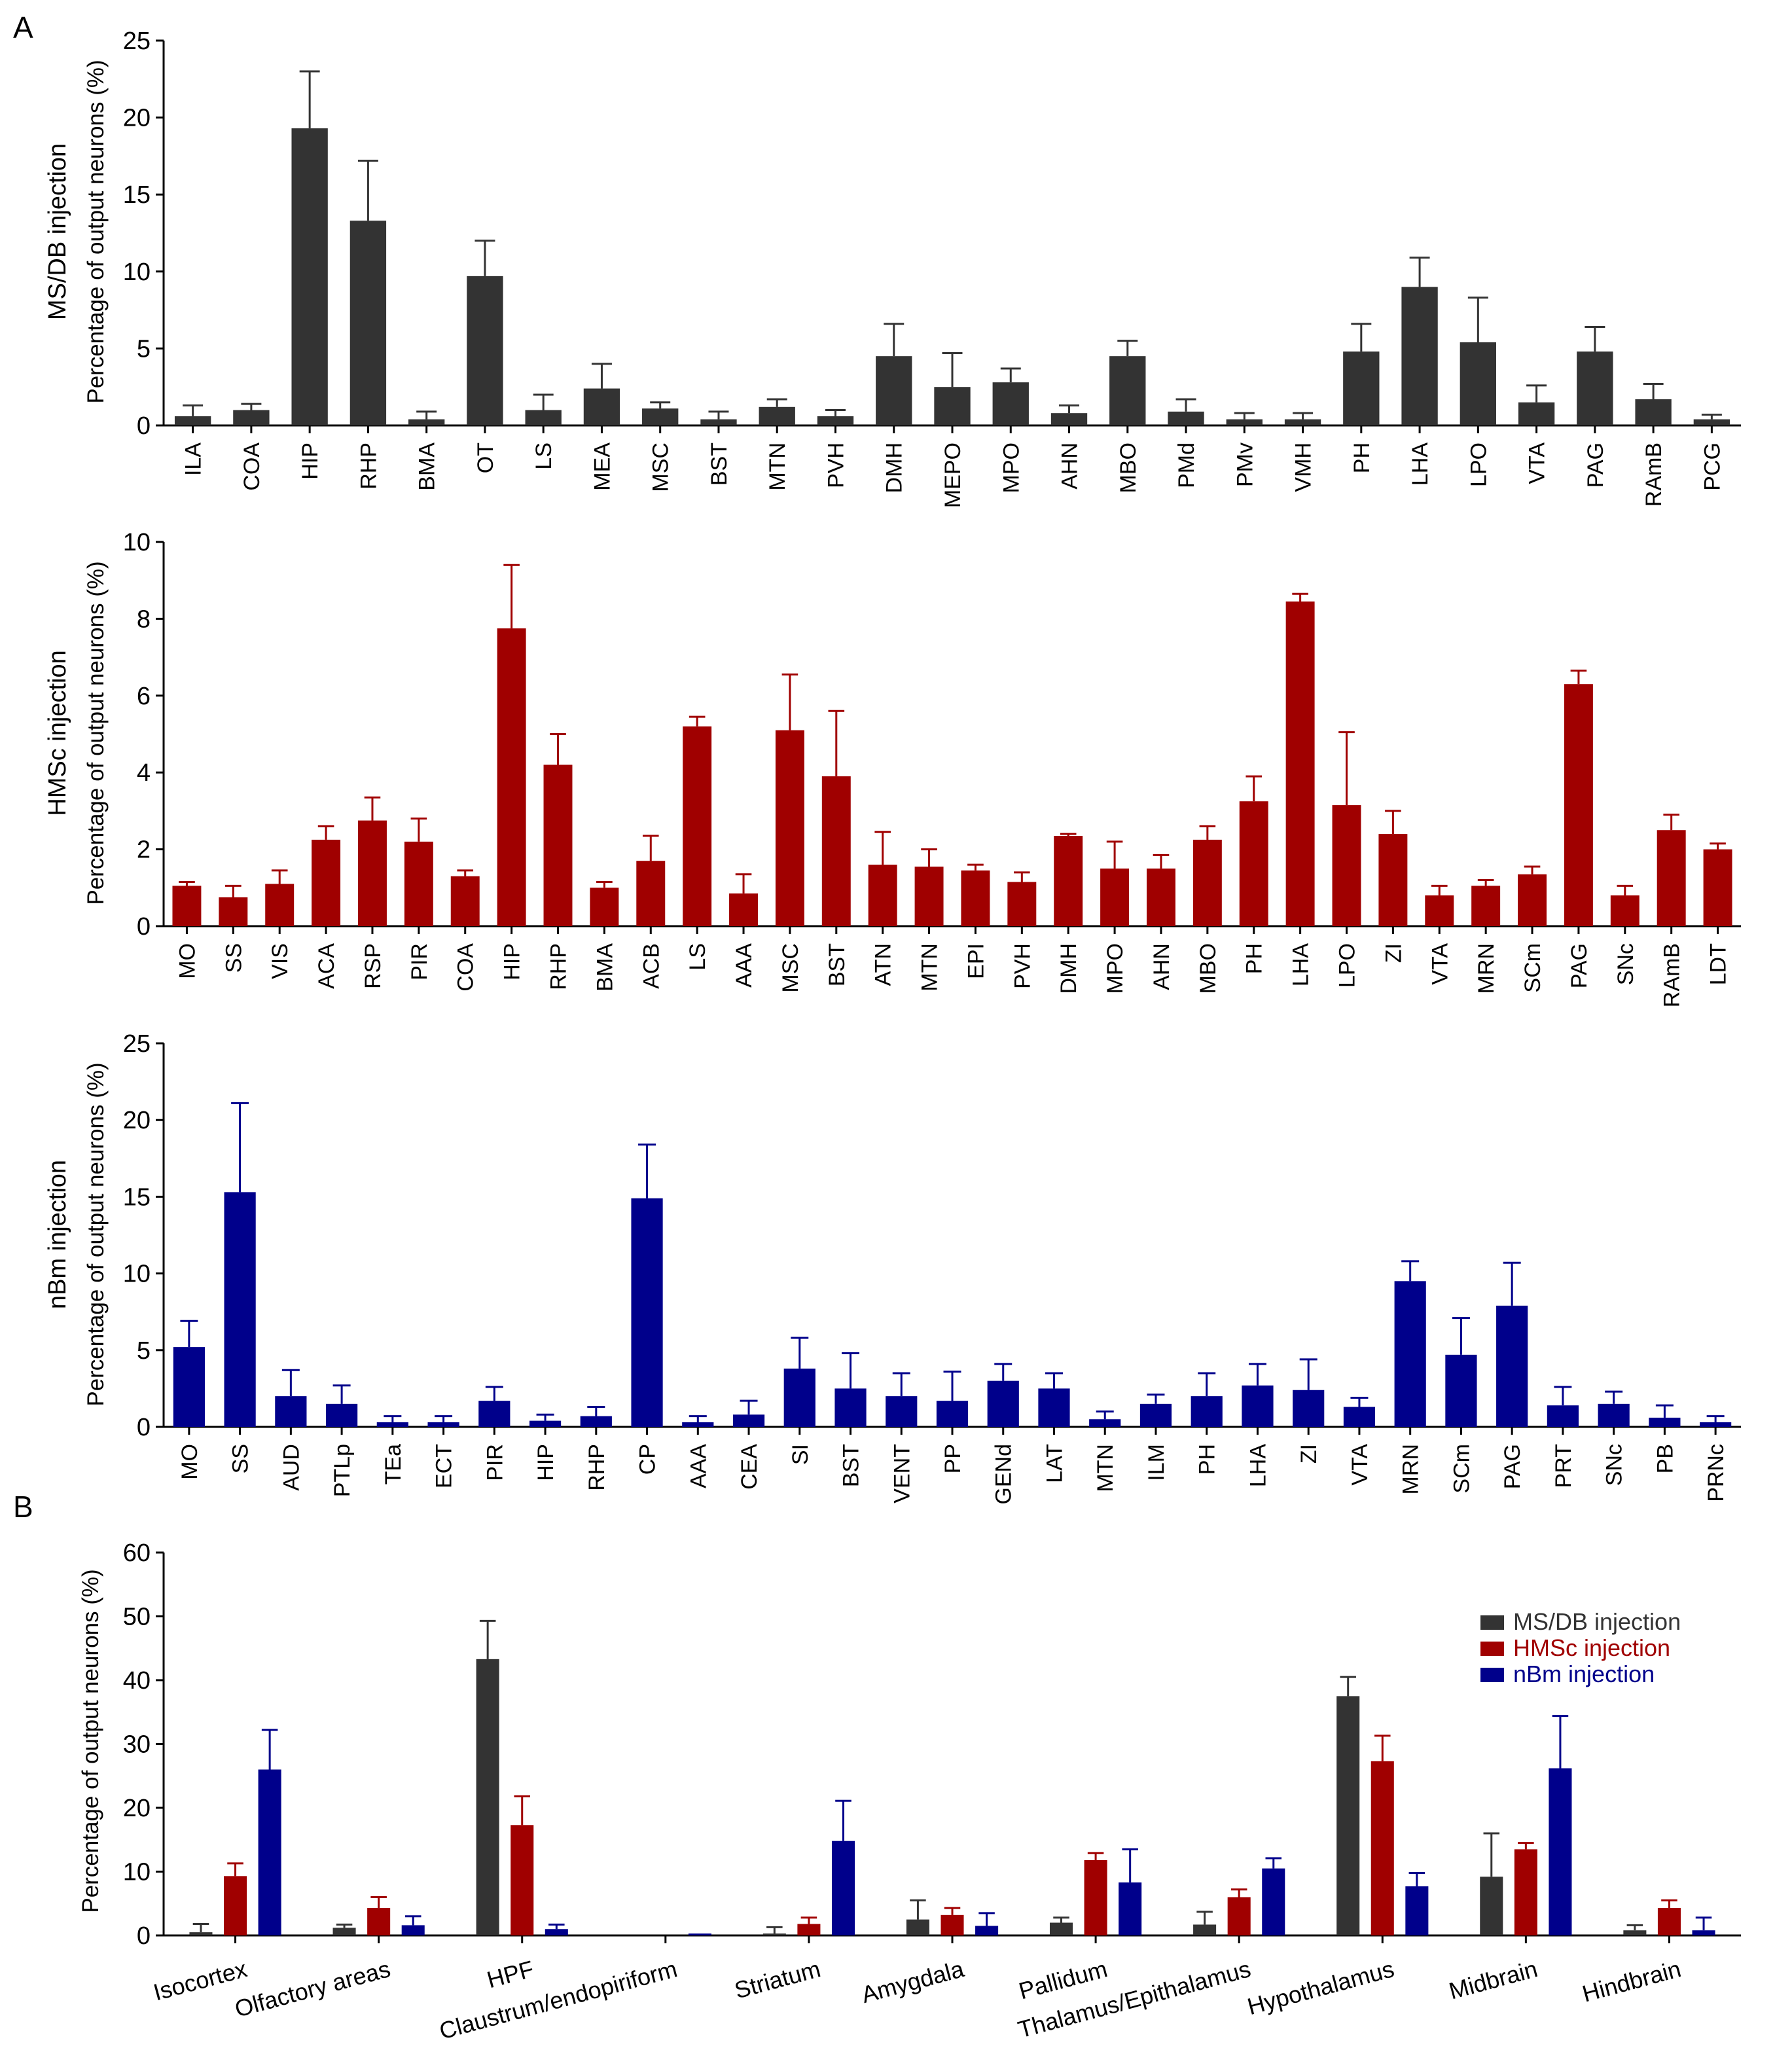  I want to click on x-tick-label: AHN, so click(1070, 466).